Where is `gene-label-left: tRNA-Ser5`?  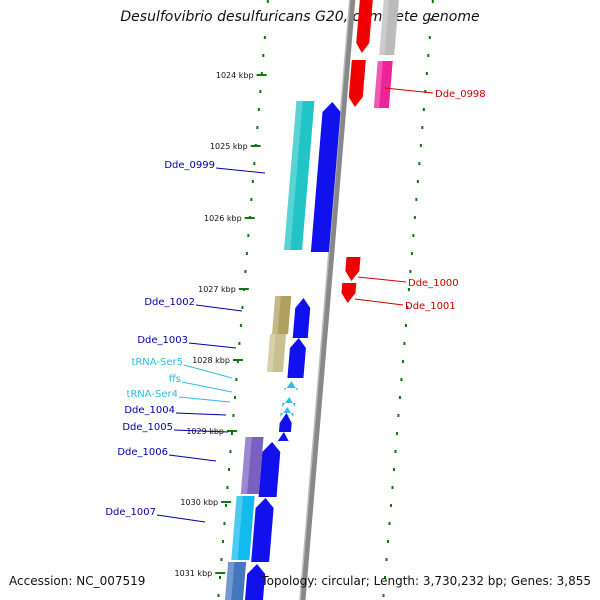 gene-label-left: tRNA-Ser5 is located at coordinates (157, 362).